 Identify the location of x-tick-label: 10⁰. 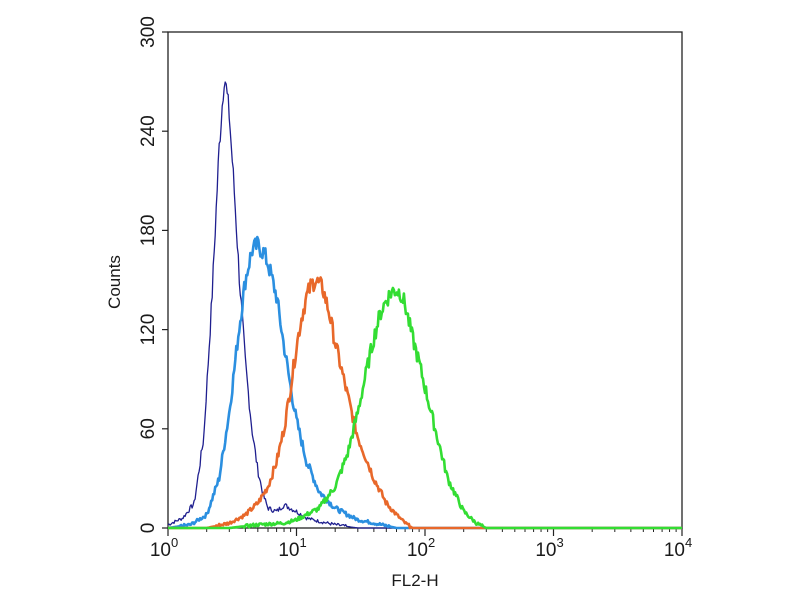
(164, 548).